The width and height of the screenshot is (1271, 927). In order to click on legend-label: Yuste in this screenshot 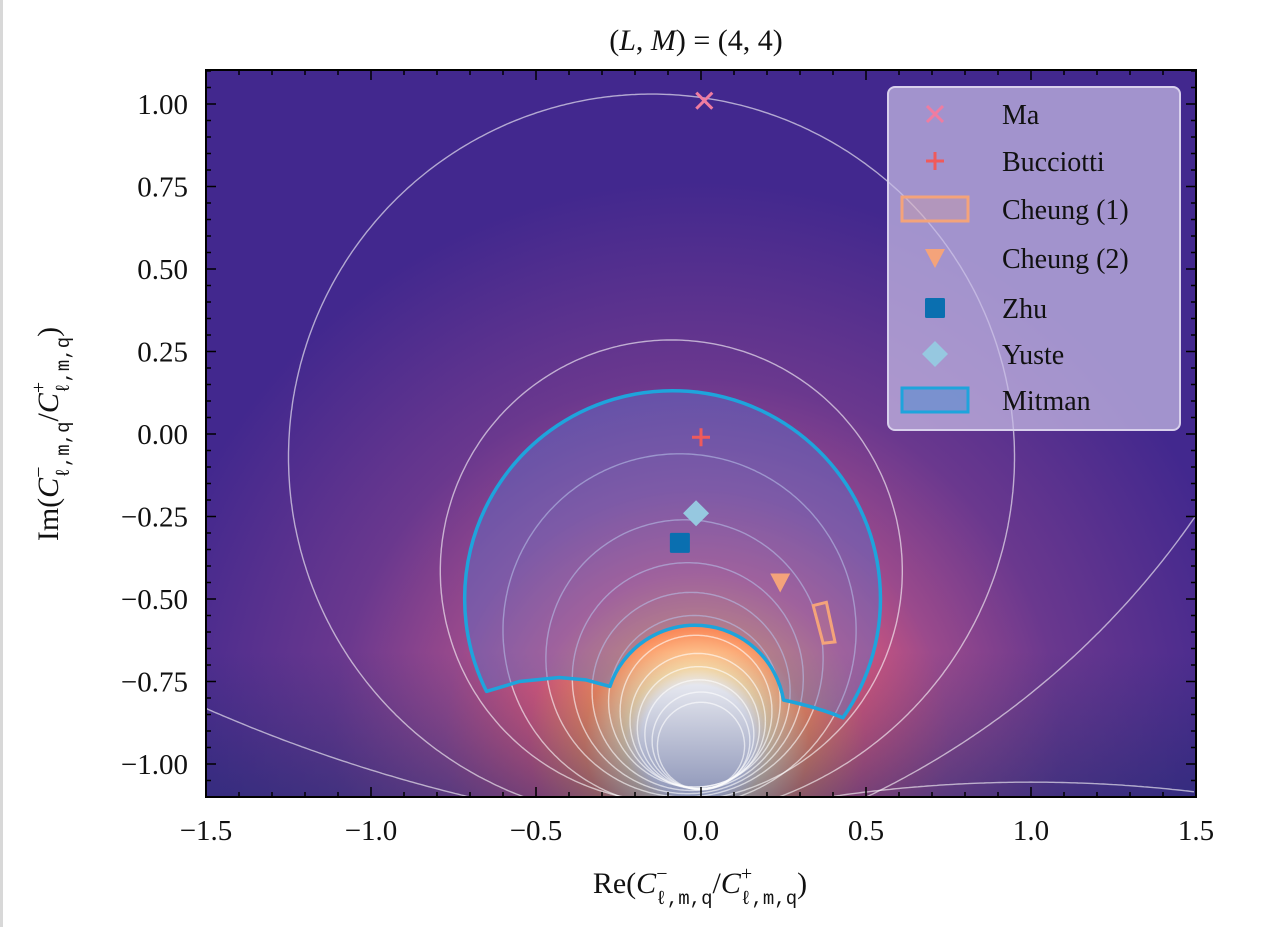, I will do `click(1033, 355)`.